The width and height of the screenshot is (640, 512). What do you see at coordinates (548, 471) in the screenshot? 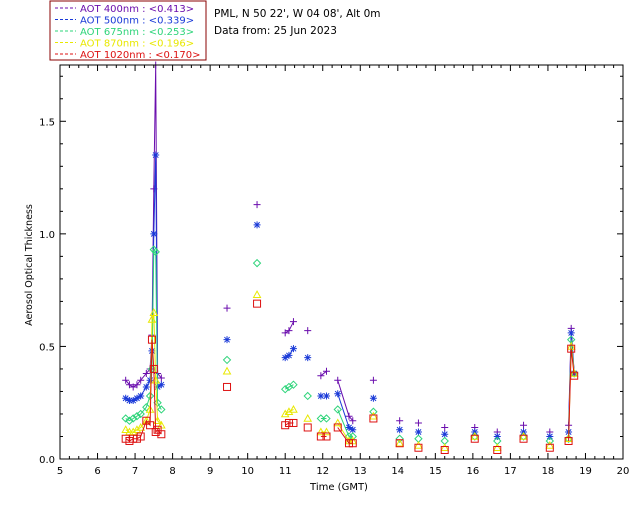
I see `x-tick-label: 18` at bounding box center [548, 471].